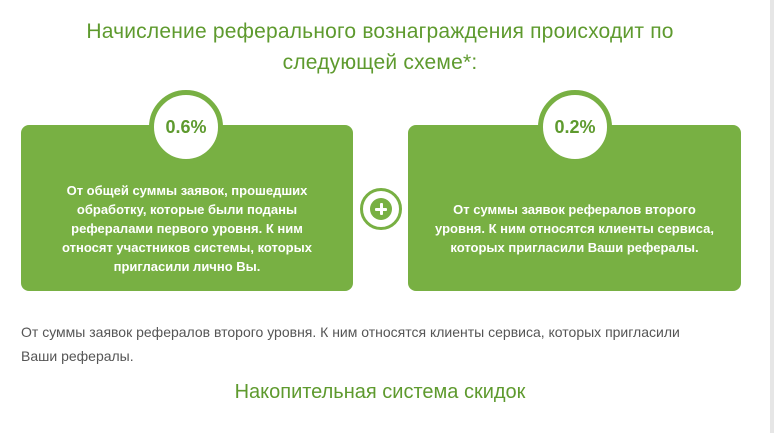  What do you see at coordinates (575, 127) in the screenshot?
I see `percent-badge-level-2: 0.2%` at bounding box center [575, 127].